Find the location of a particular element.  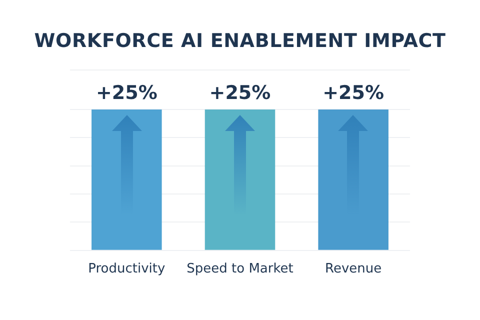

x-tick-label: Revenue is located at coordinates (353, 269).